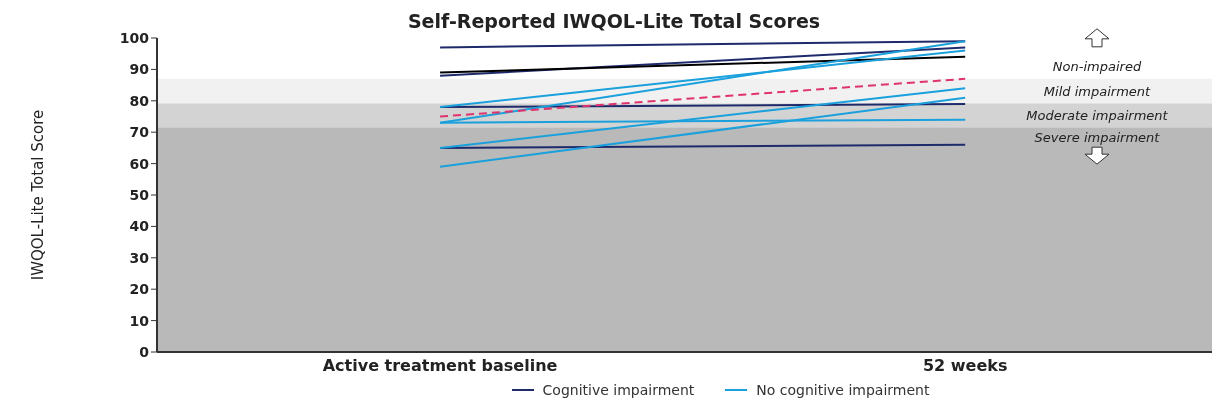 The width and height of the screenshot is (1228, 410). I want to click on y-tick-label: 100, so click(134, 37).